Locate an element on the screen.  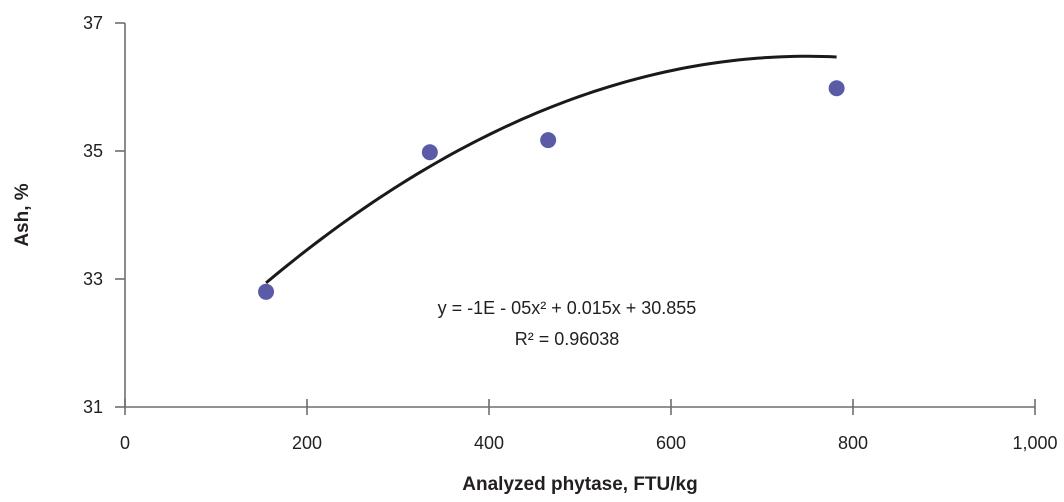
y-axis-title: Ash, % is located at coordinates (22, 214).